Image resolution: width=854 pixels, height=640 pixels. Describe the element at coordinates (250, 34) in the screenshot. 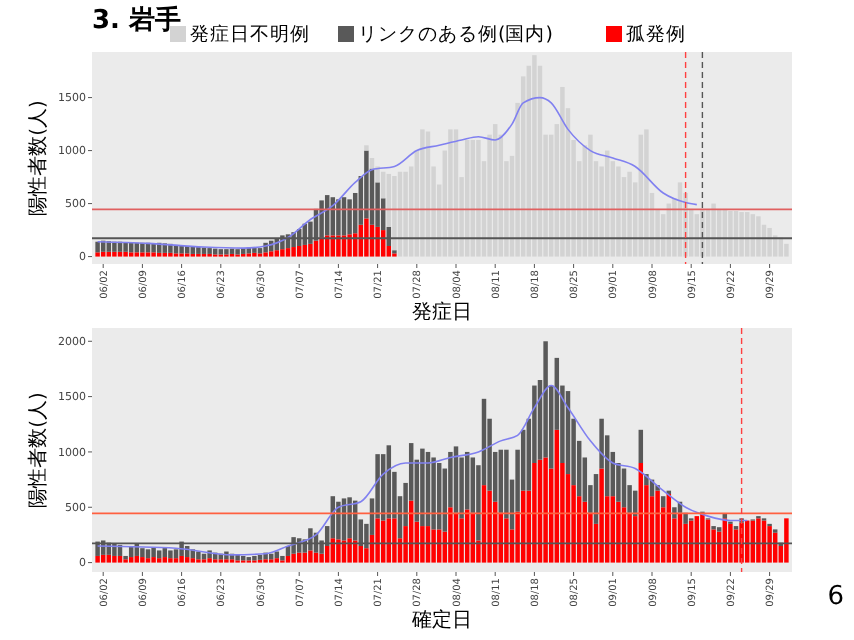

I see `legend-label: 発症日不明例` at that location.